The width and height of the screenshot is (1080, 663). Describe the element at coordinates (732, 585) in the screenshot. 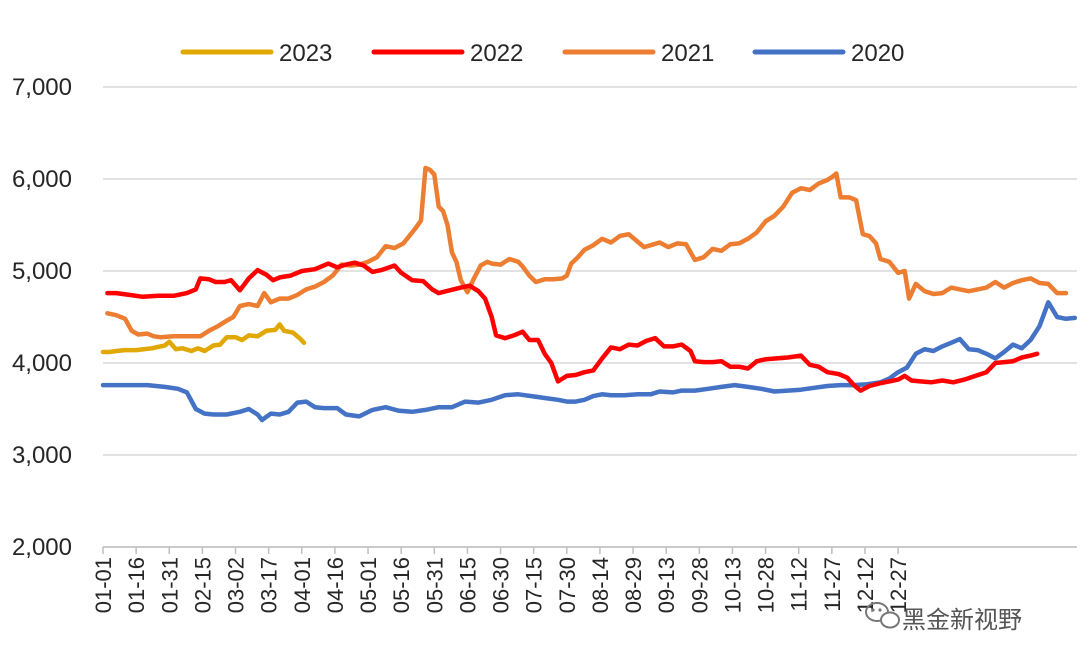

I see `x-tick-label: 10-13` at that location.